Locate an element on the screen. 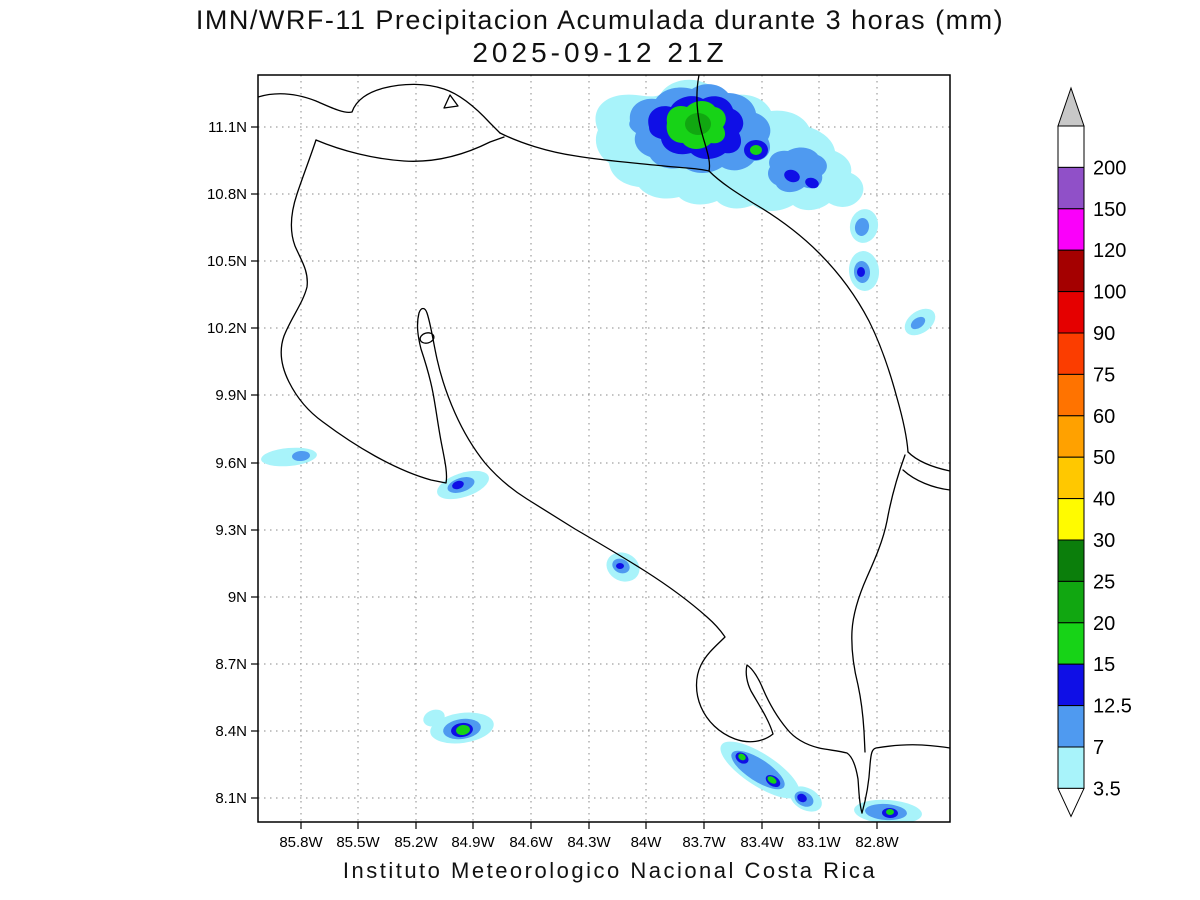 This screenshot has height=900, width=1200. cr-caribbean-coast is located at coordinates (808, 311).